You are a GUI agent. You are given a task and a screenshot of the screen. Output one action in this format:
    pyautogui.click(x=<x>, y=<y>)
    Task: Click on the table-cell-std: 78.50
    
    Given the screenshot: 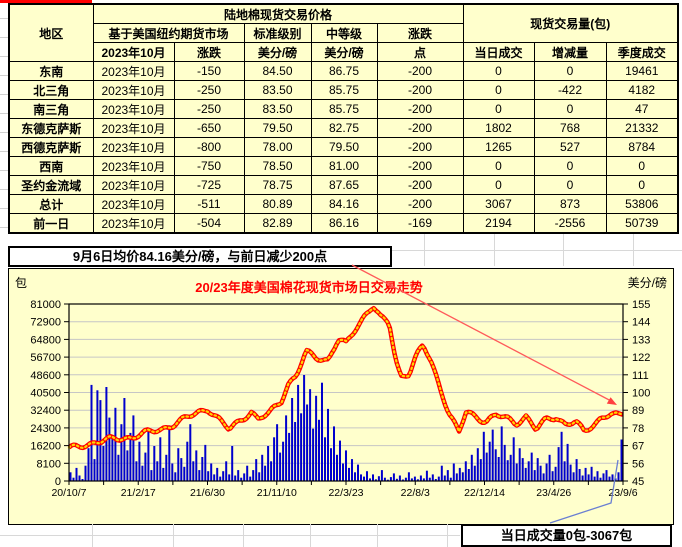 What is the action you would take?
    pyautogui.click(x=277, y=166)
    